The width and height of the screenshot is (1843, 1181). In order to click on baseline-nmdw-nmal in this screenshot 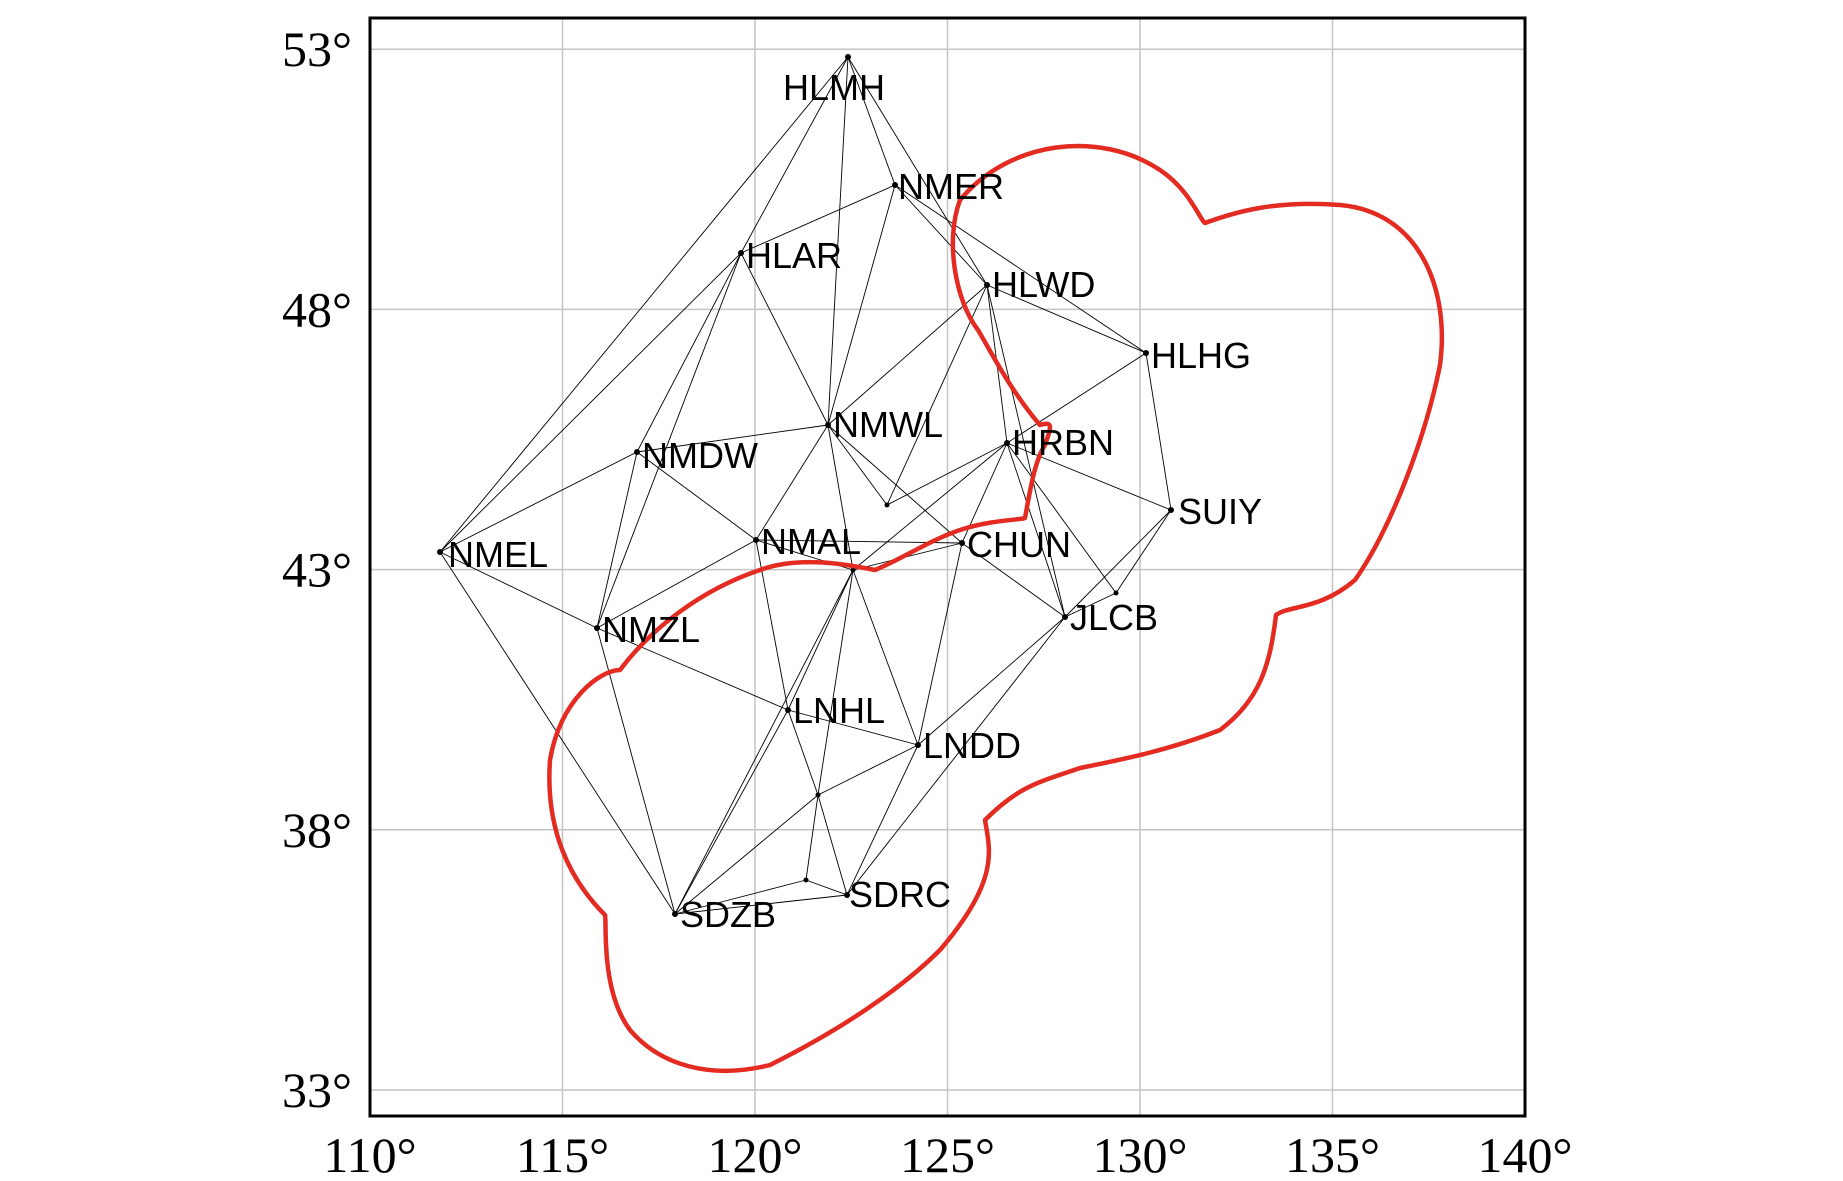, I will do `click(696, 496)`.